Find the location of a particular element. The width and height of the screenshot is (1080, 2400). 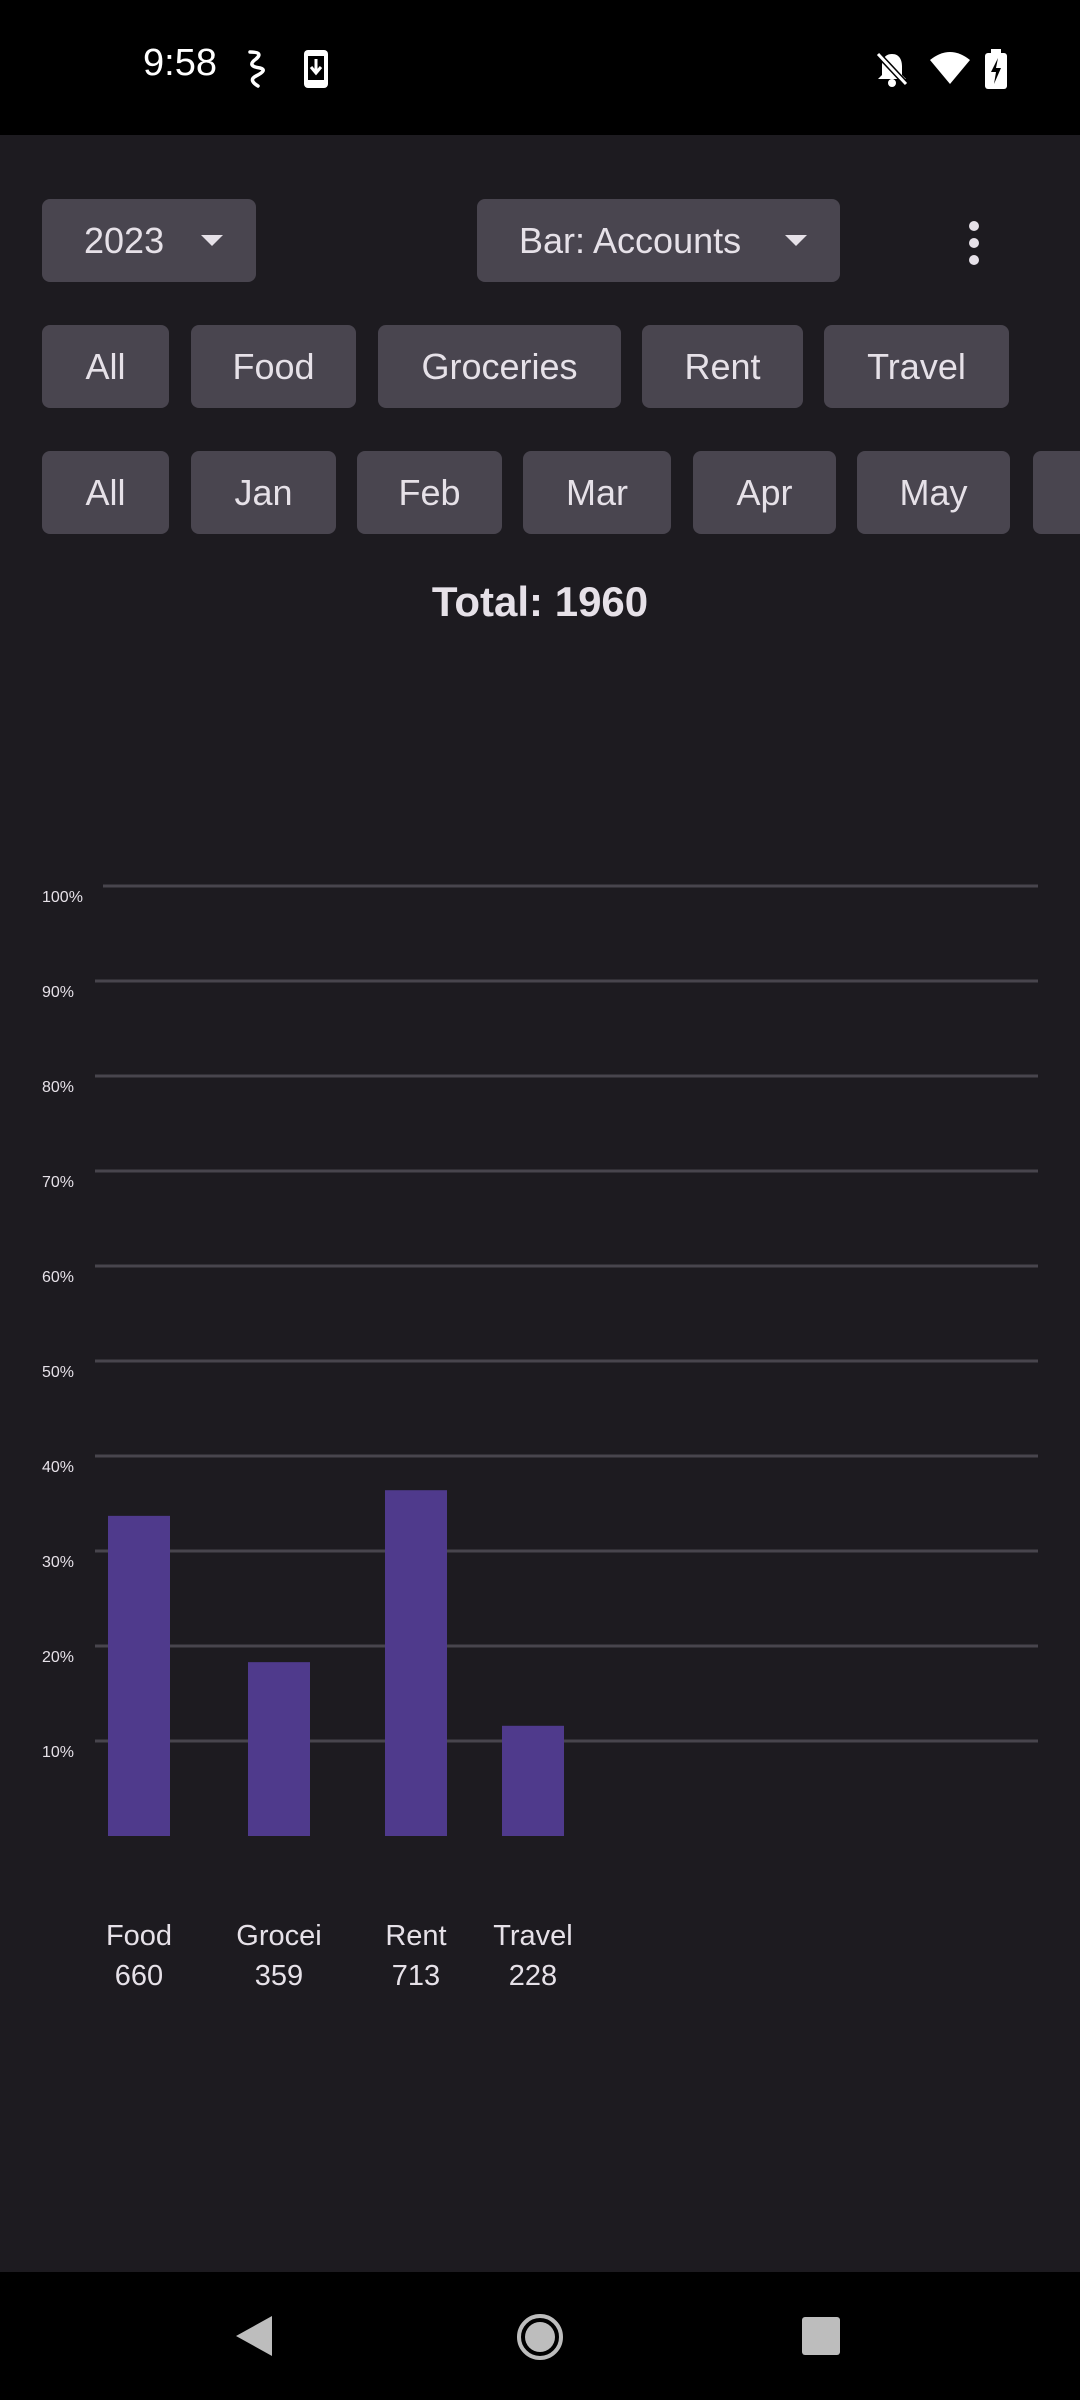

chart-mode-chevron-down-icon is located at coordinates (796, 240).